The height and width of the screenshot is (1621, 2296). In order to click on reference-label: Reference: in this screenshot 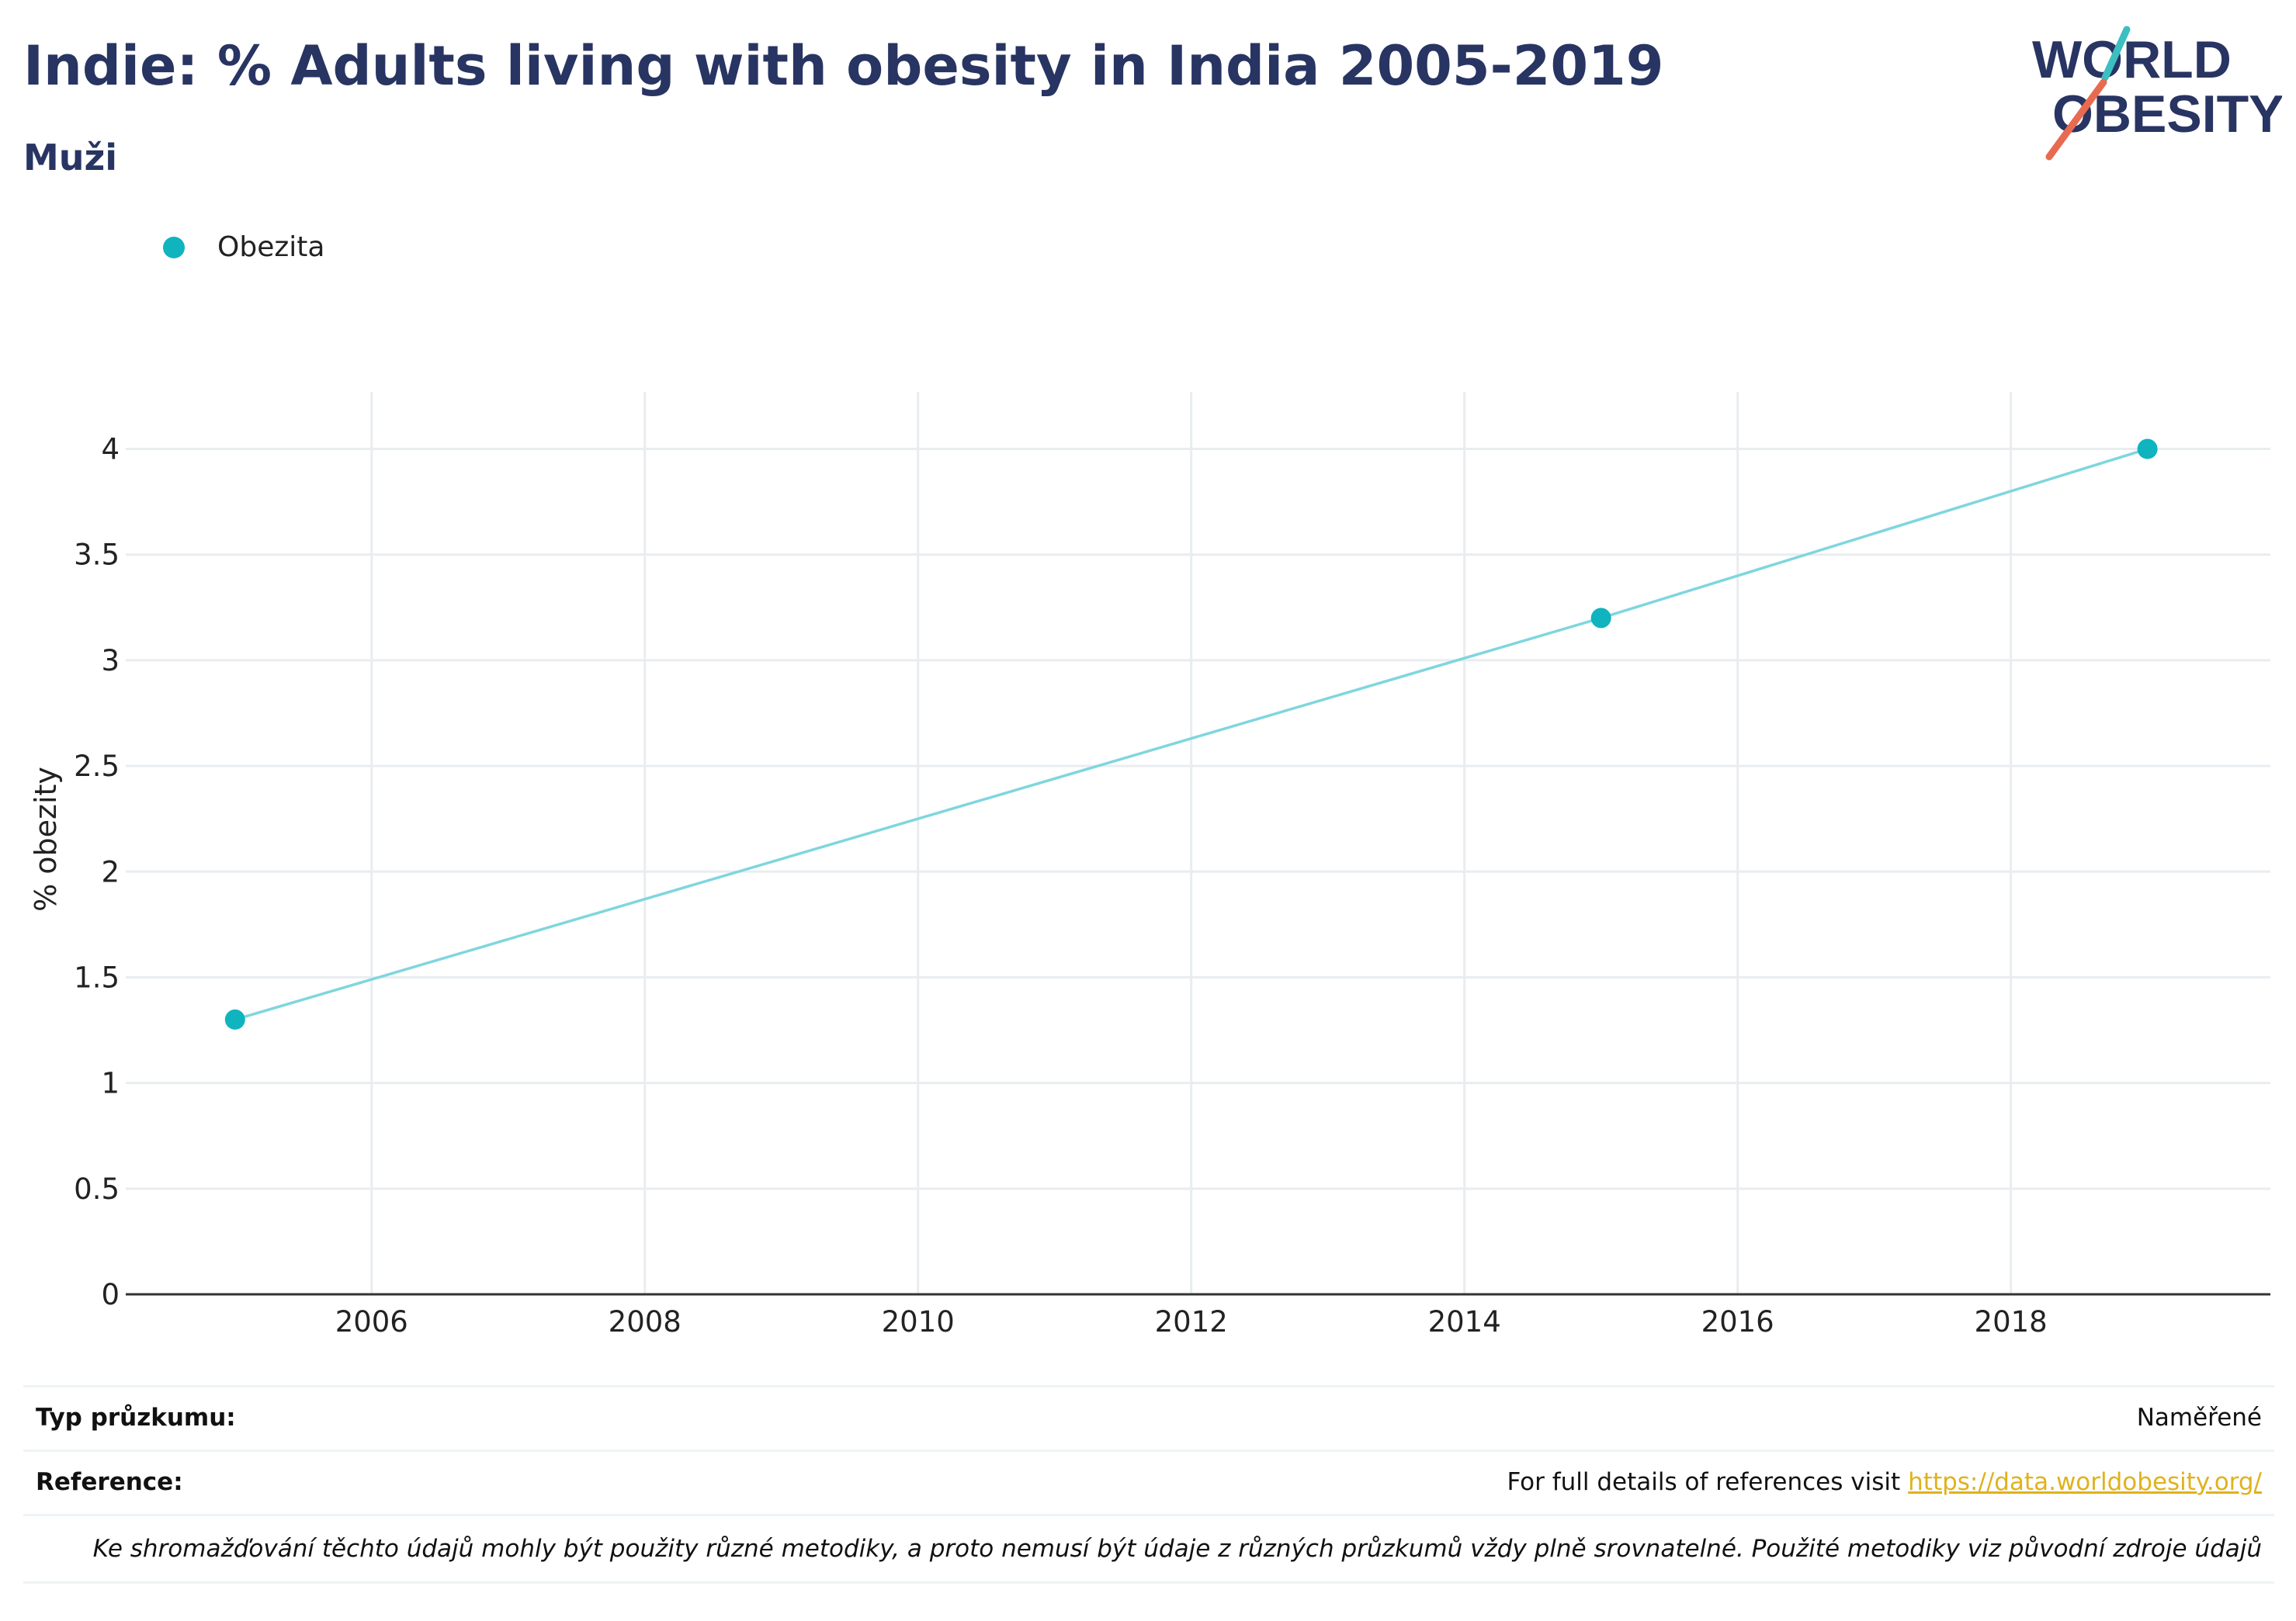, I will do `click(109, 1481)`.